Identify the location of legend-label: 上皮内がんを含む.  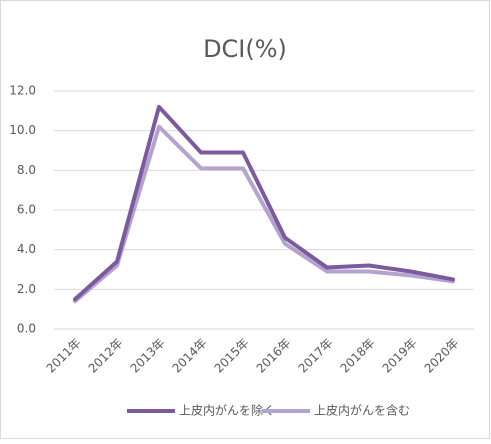
(362, 410).